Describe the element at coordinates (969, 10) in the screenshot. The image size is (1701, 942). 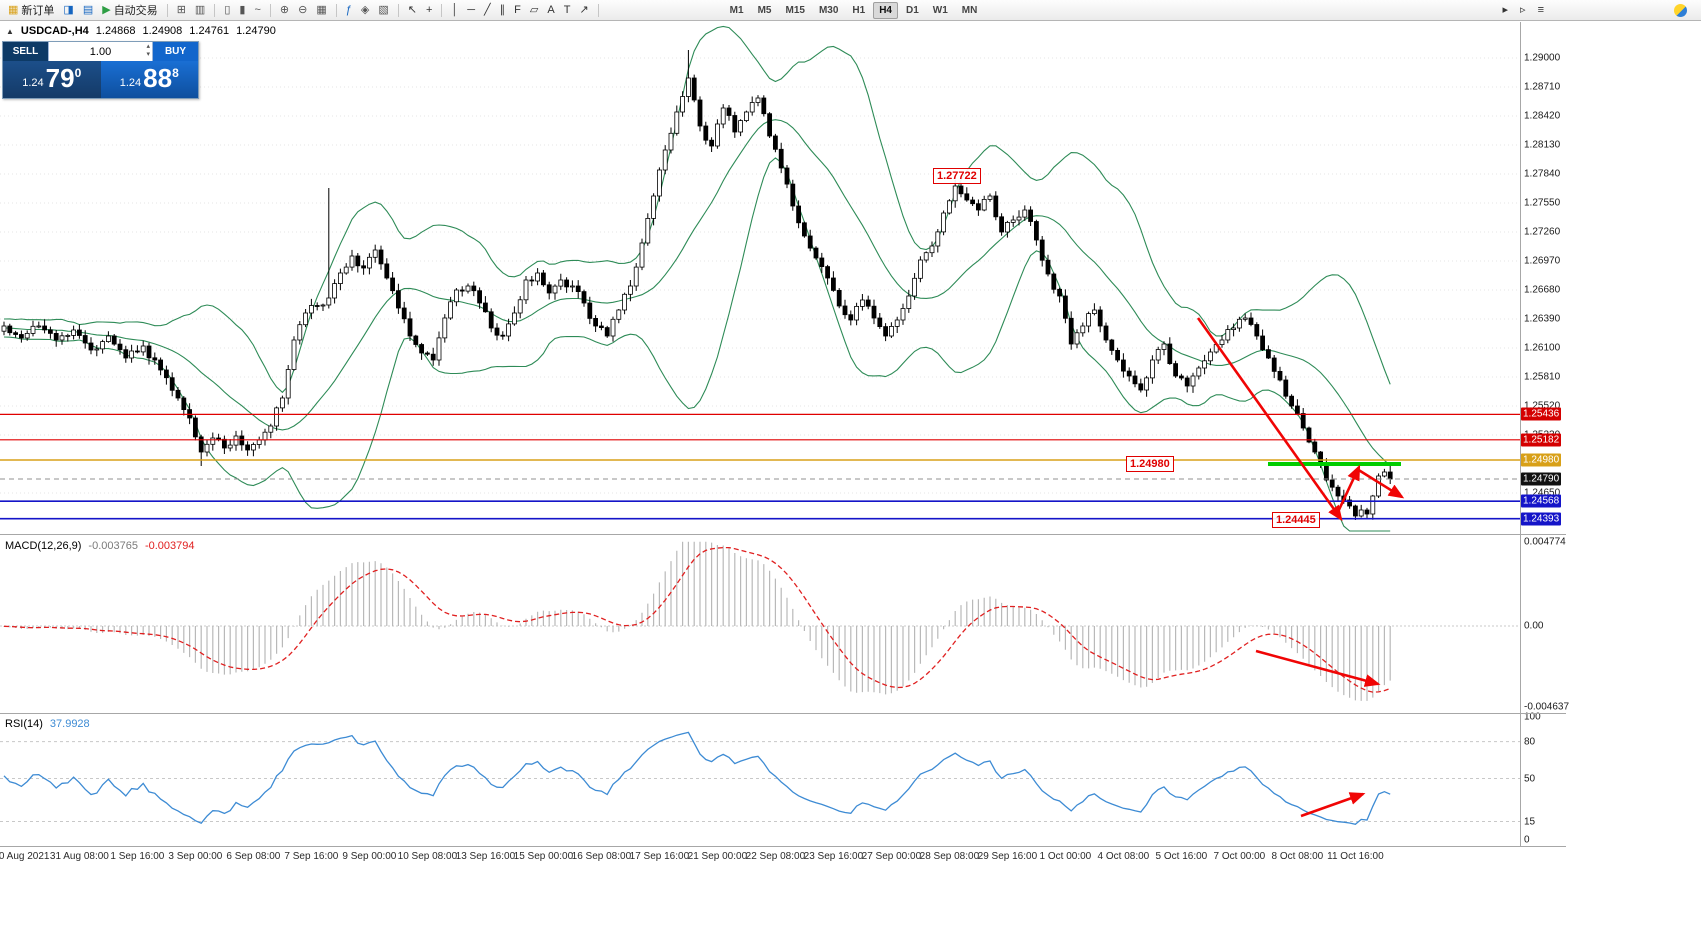
I see `timeframe-button-MN: MN` at that location.